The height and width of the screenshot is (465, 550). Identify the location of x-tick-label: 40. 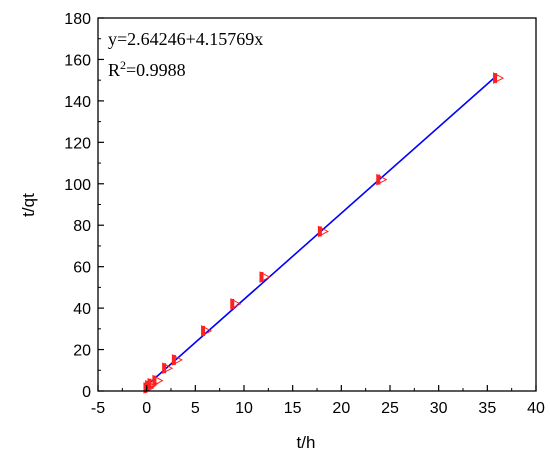
(536, 408).